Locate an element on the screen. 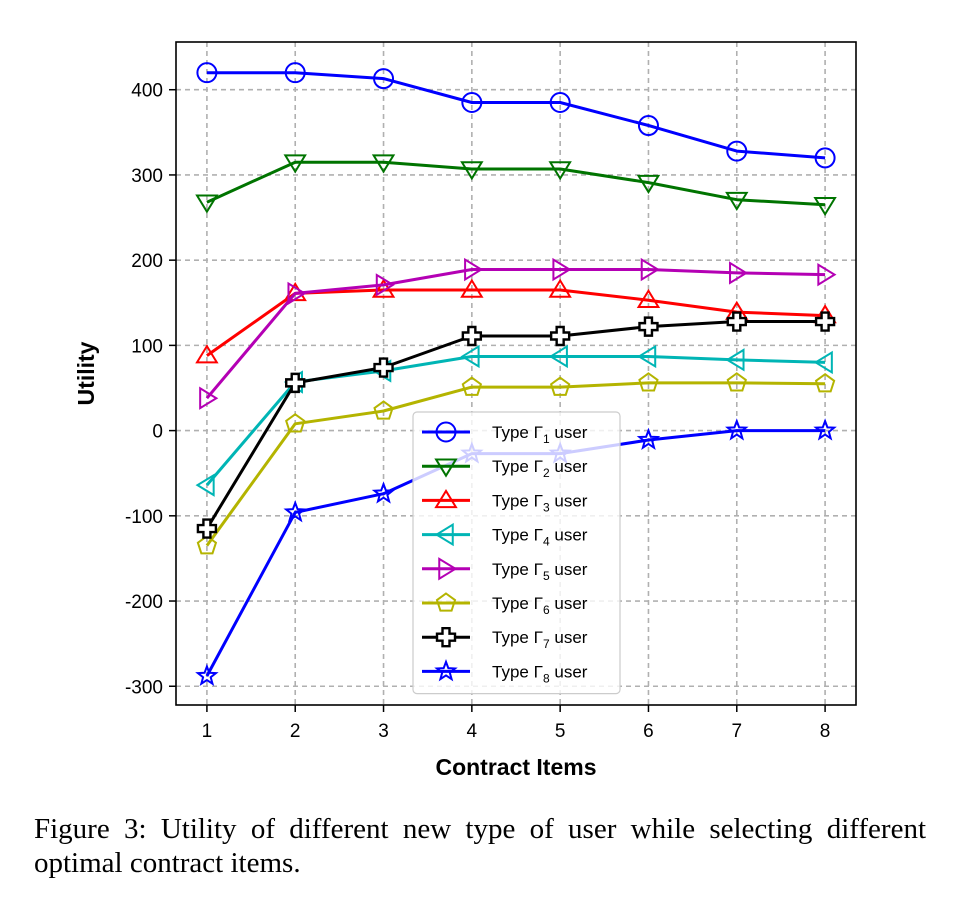 The width and height of the screenshot is (966, 918). legend-item: Type Γ6 user is located at coordinates (505, 604).